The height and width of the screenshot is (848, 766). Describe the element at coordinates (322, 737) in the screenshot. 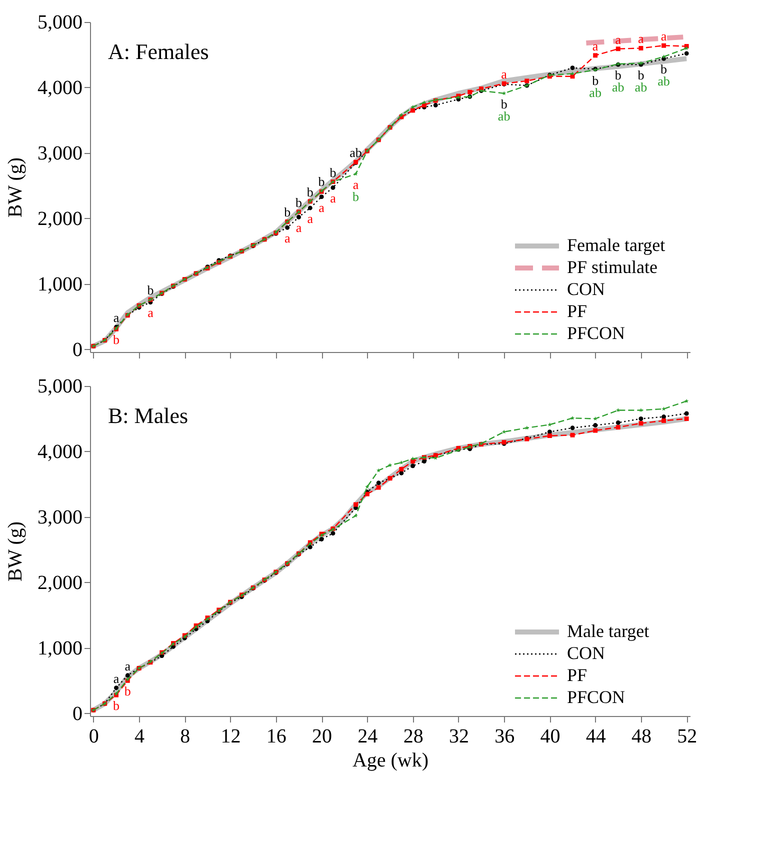

I see `x-tick-label: 20` at that location.